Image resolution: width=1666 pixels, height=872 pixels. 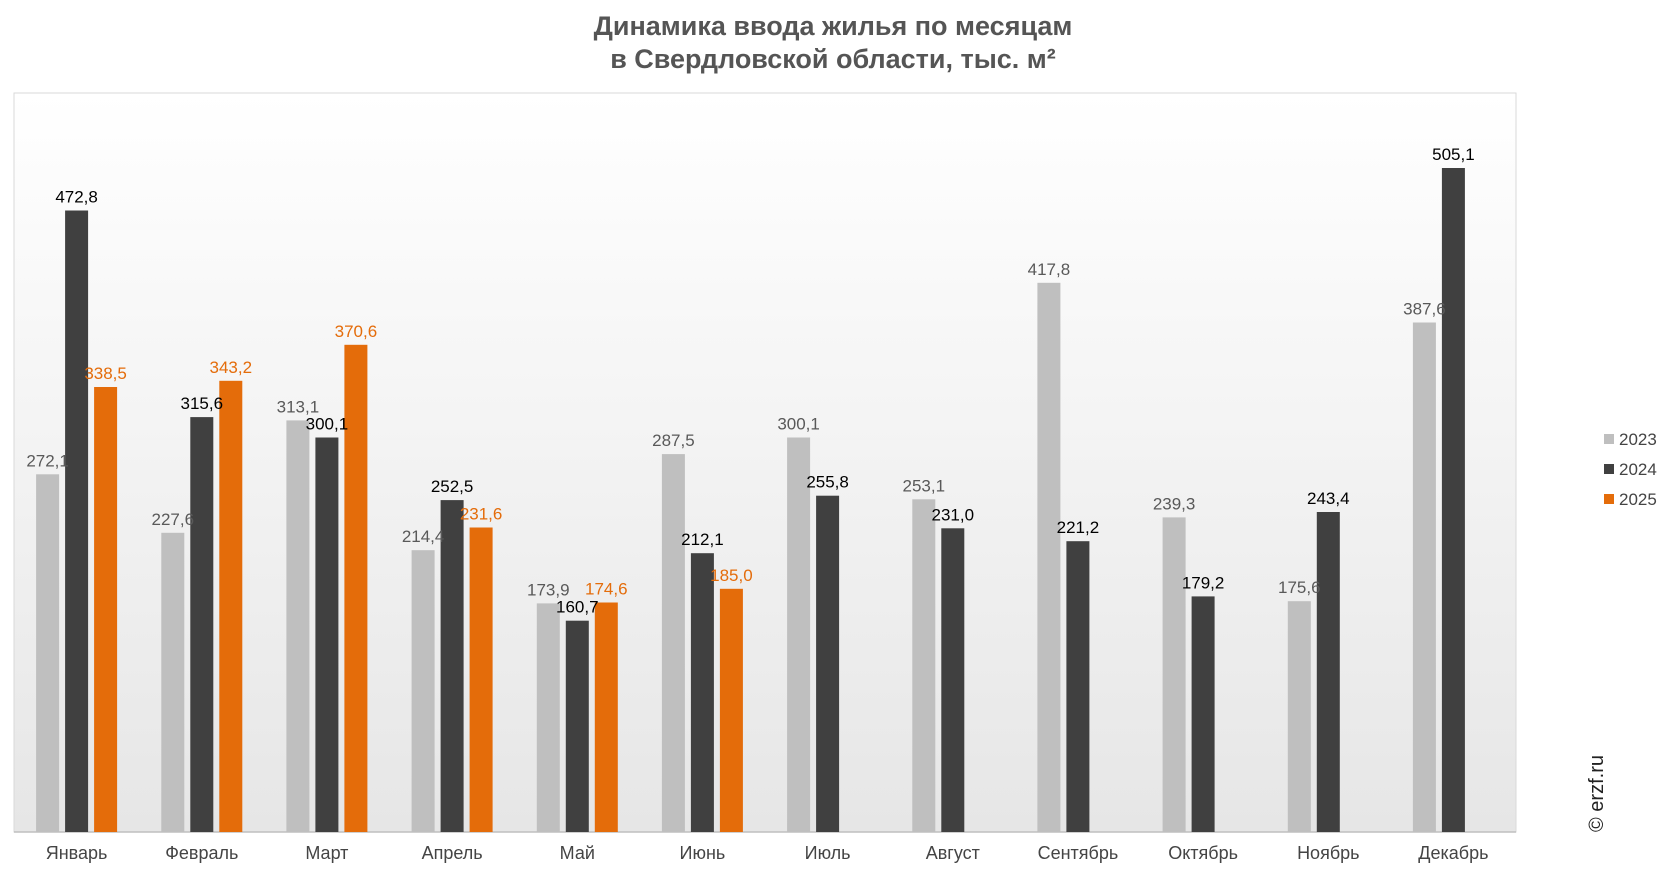 I want to click on data-label-2023-3: 313,1, so click(x=298, y=406).